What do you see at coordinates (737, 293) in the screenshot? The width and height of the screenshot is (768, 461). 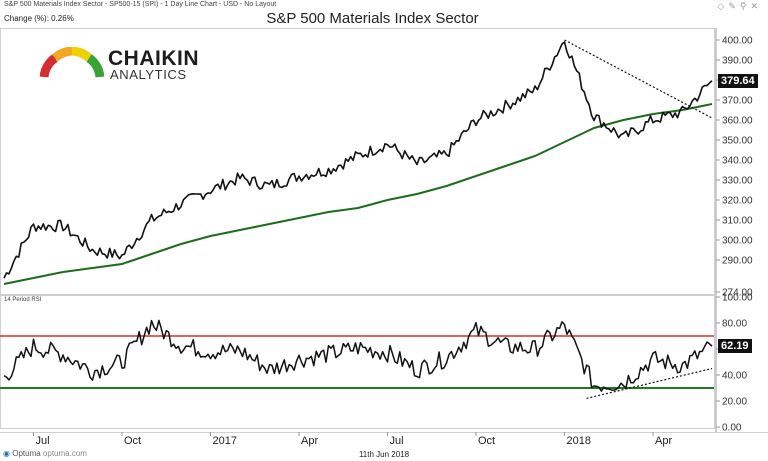 I see `price-y-tick-label: 274.00` at bounding box center [737, 293].